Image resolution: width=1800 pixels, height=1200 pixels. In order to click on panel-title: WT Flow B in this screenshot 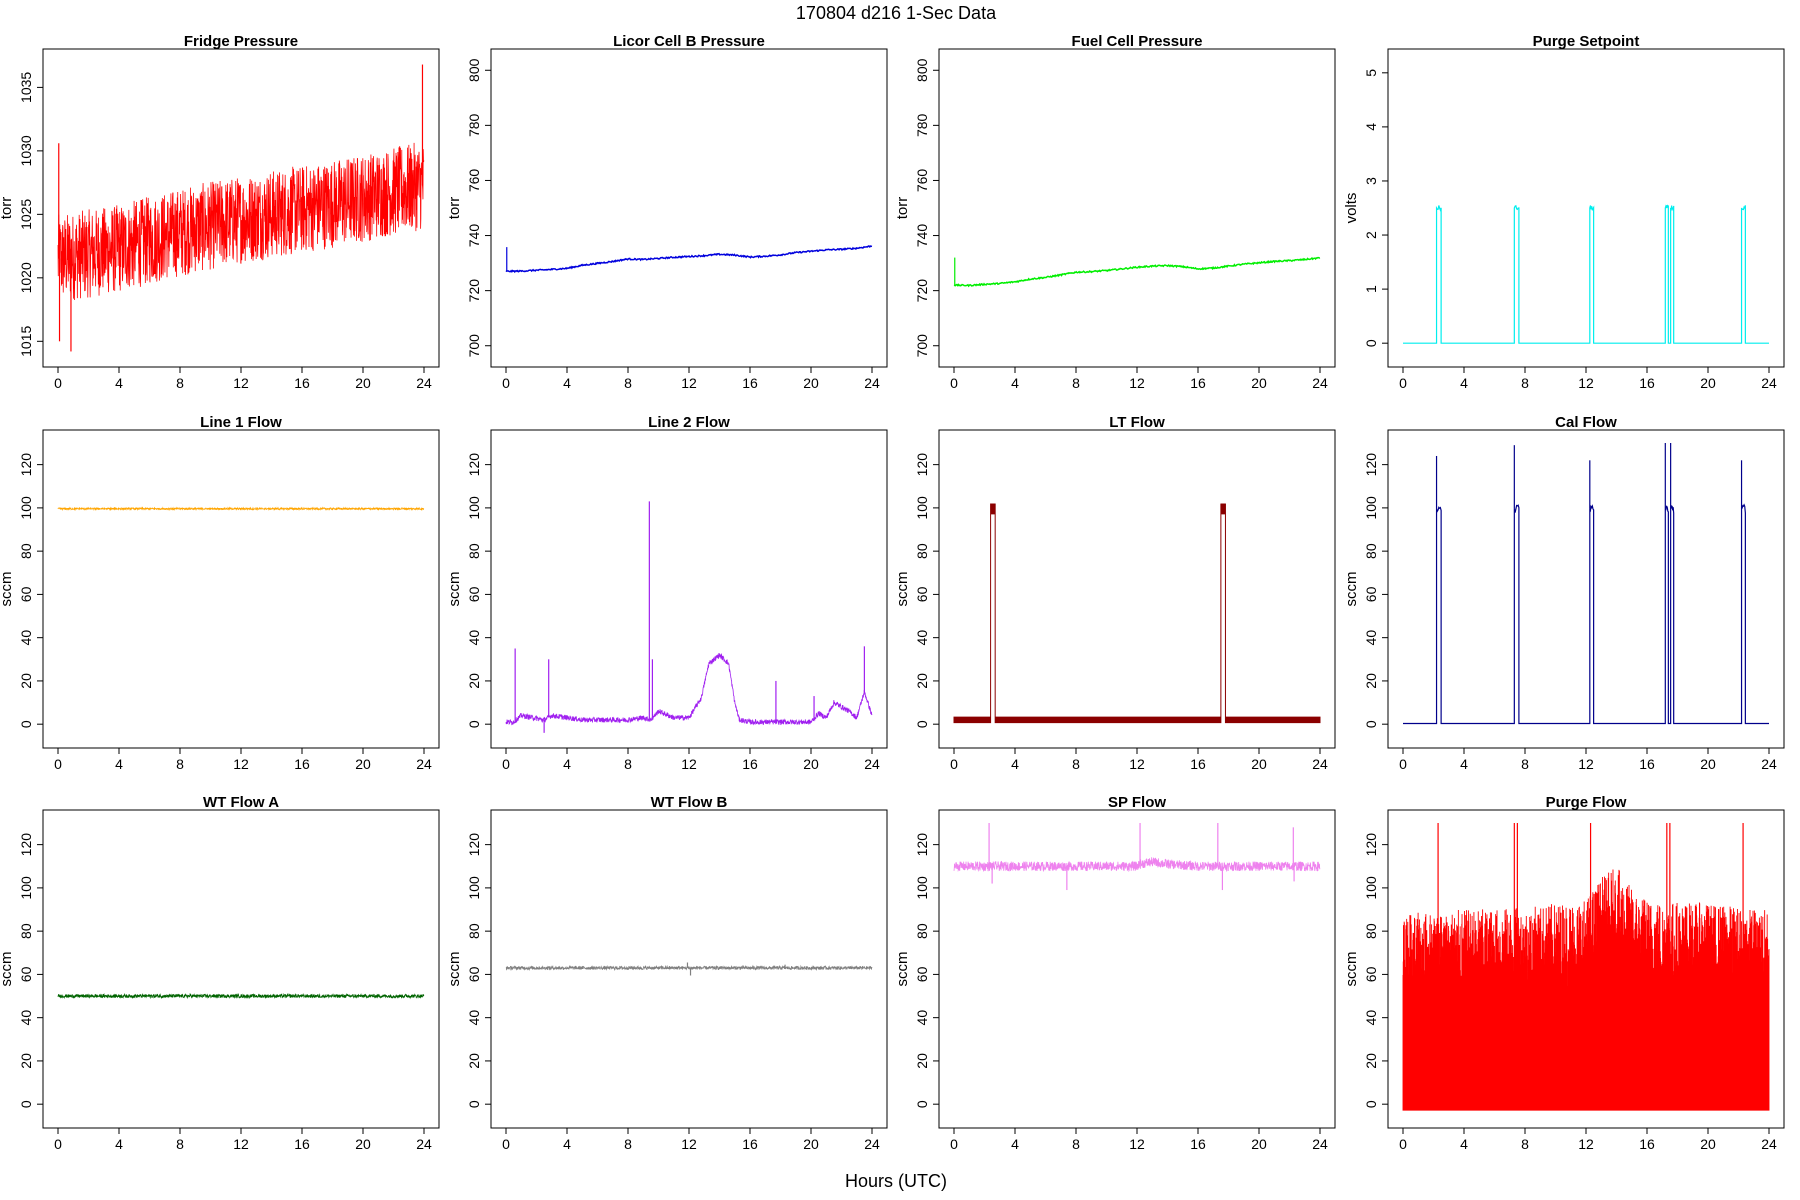, I will do `click(689, 802)`.